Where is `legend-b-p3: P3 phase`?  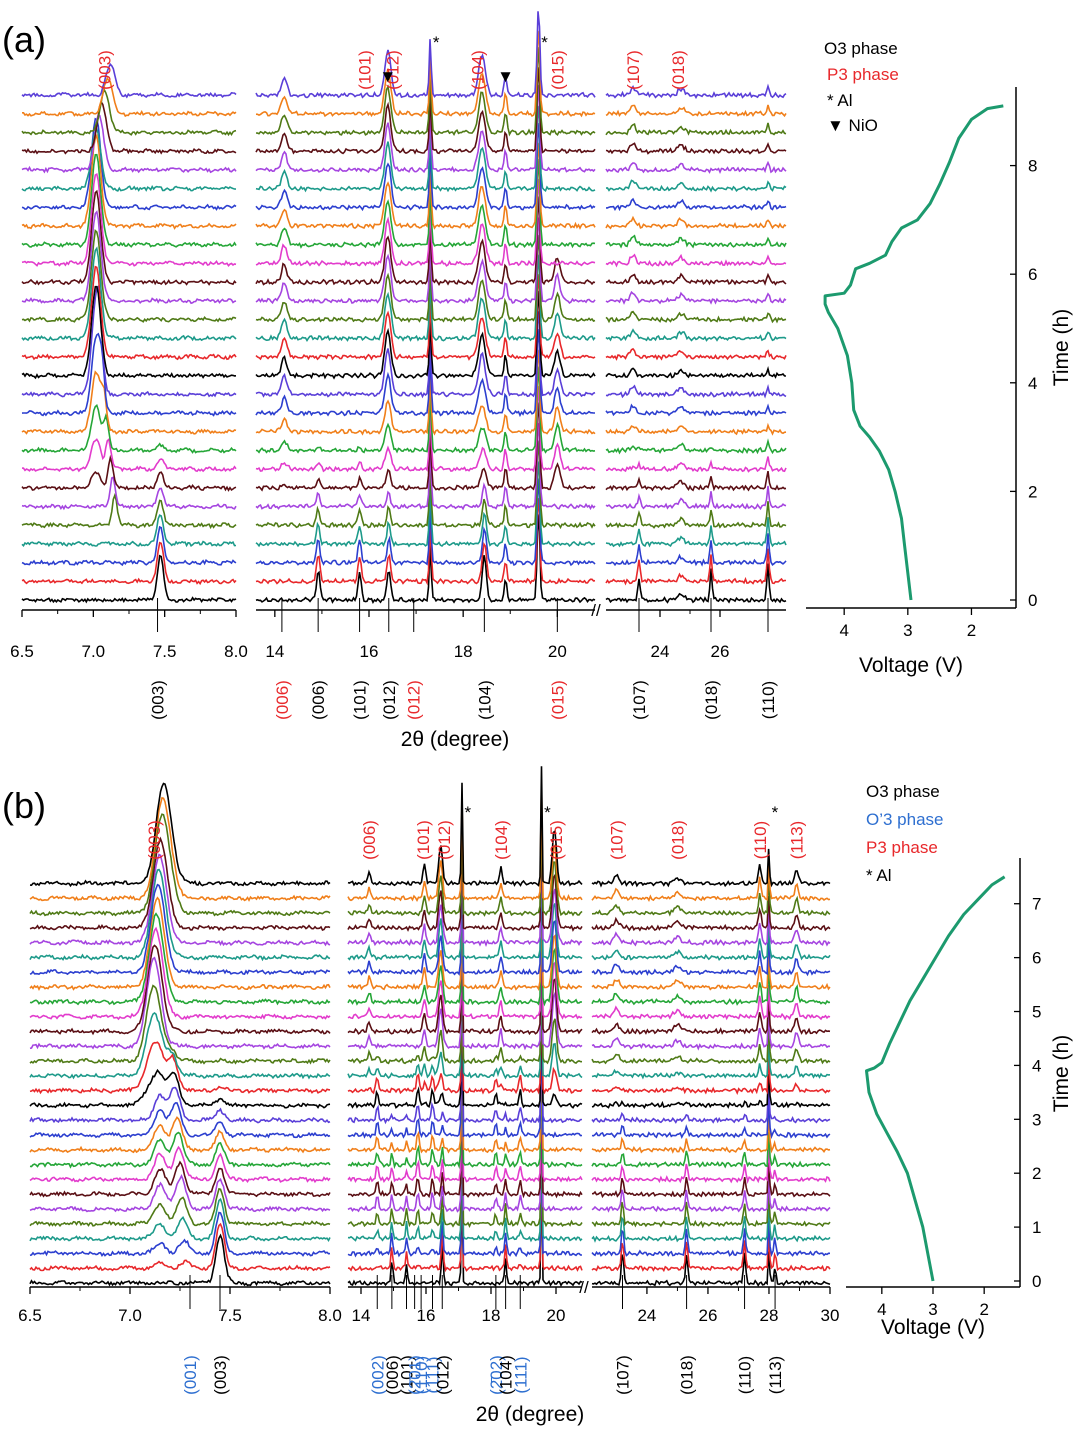
legend-b-p3: P3 phase is located at coordinates (902, 847).